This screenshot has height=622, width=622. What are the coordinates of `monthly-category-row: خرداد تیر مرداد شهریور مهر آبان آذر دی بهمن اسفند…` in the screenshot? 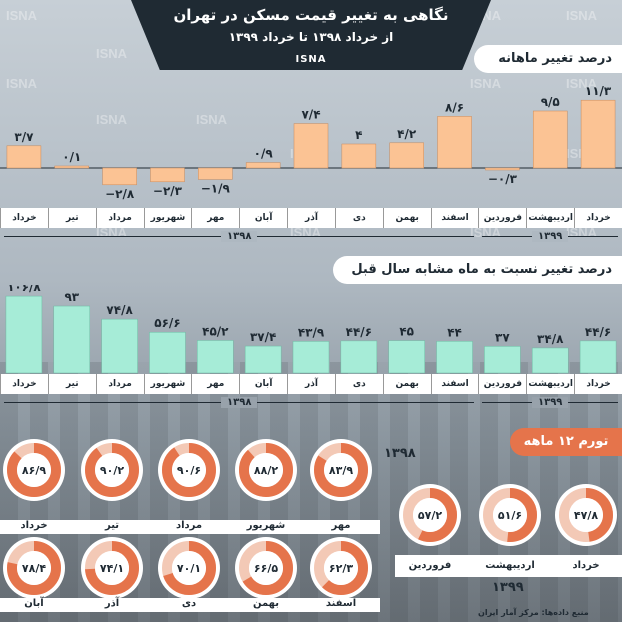 It's located at (311, 218).